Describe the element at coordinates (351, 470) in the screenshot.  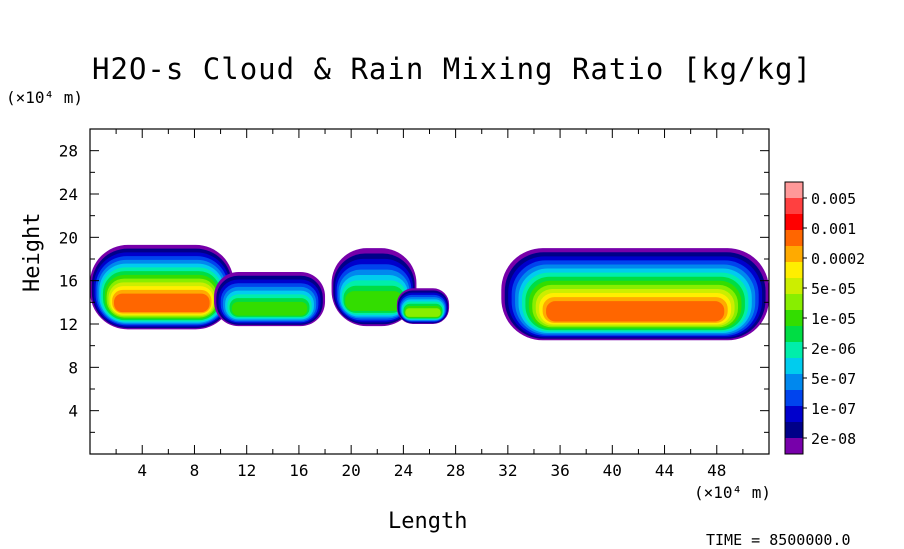
I see `x-tick-label: 20` at that location.